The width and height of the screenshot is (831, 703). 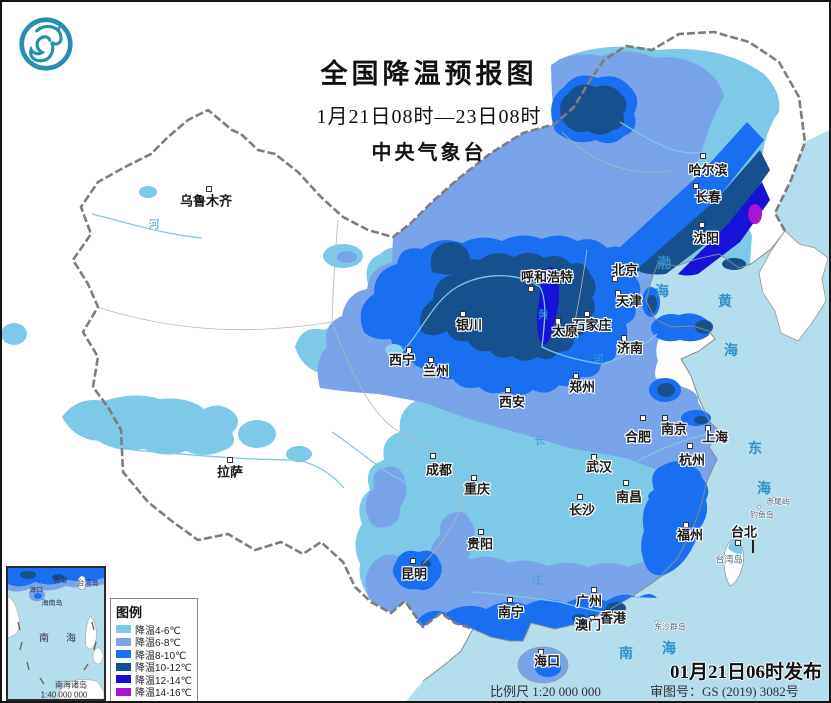 What do you see at coordinates (230, 472) in the screenshot?
I see `city-label: 拉萨` at bounding box center [230, 472].